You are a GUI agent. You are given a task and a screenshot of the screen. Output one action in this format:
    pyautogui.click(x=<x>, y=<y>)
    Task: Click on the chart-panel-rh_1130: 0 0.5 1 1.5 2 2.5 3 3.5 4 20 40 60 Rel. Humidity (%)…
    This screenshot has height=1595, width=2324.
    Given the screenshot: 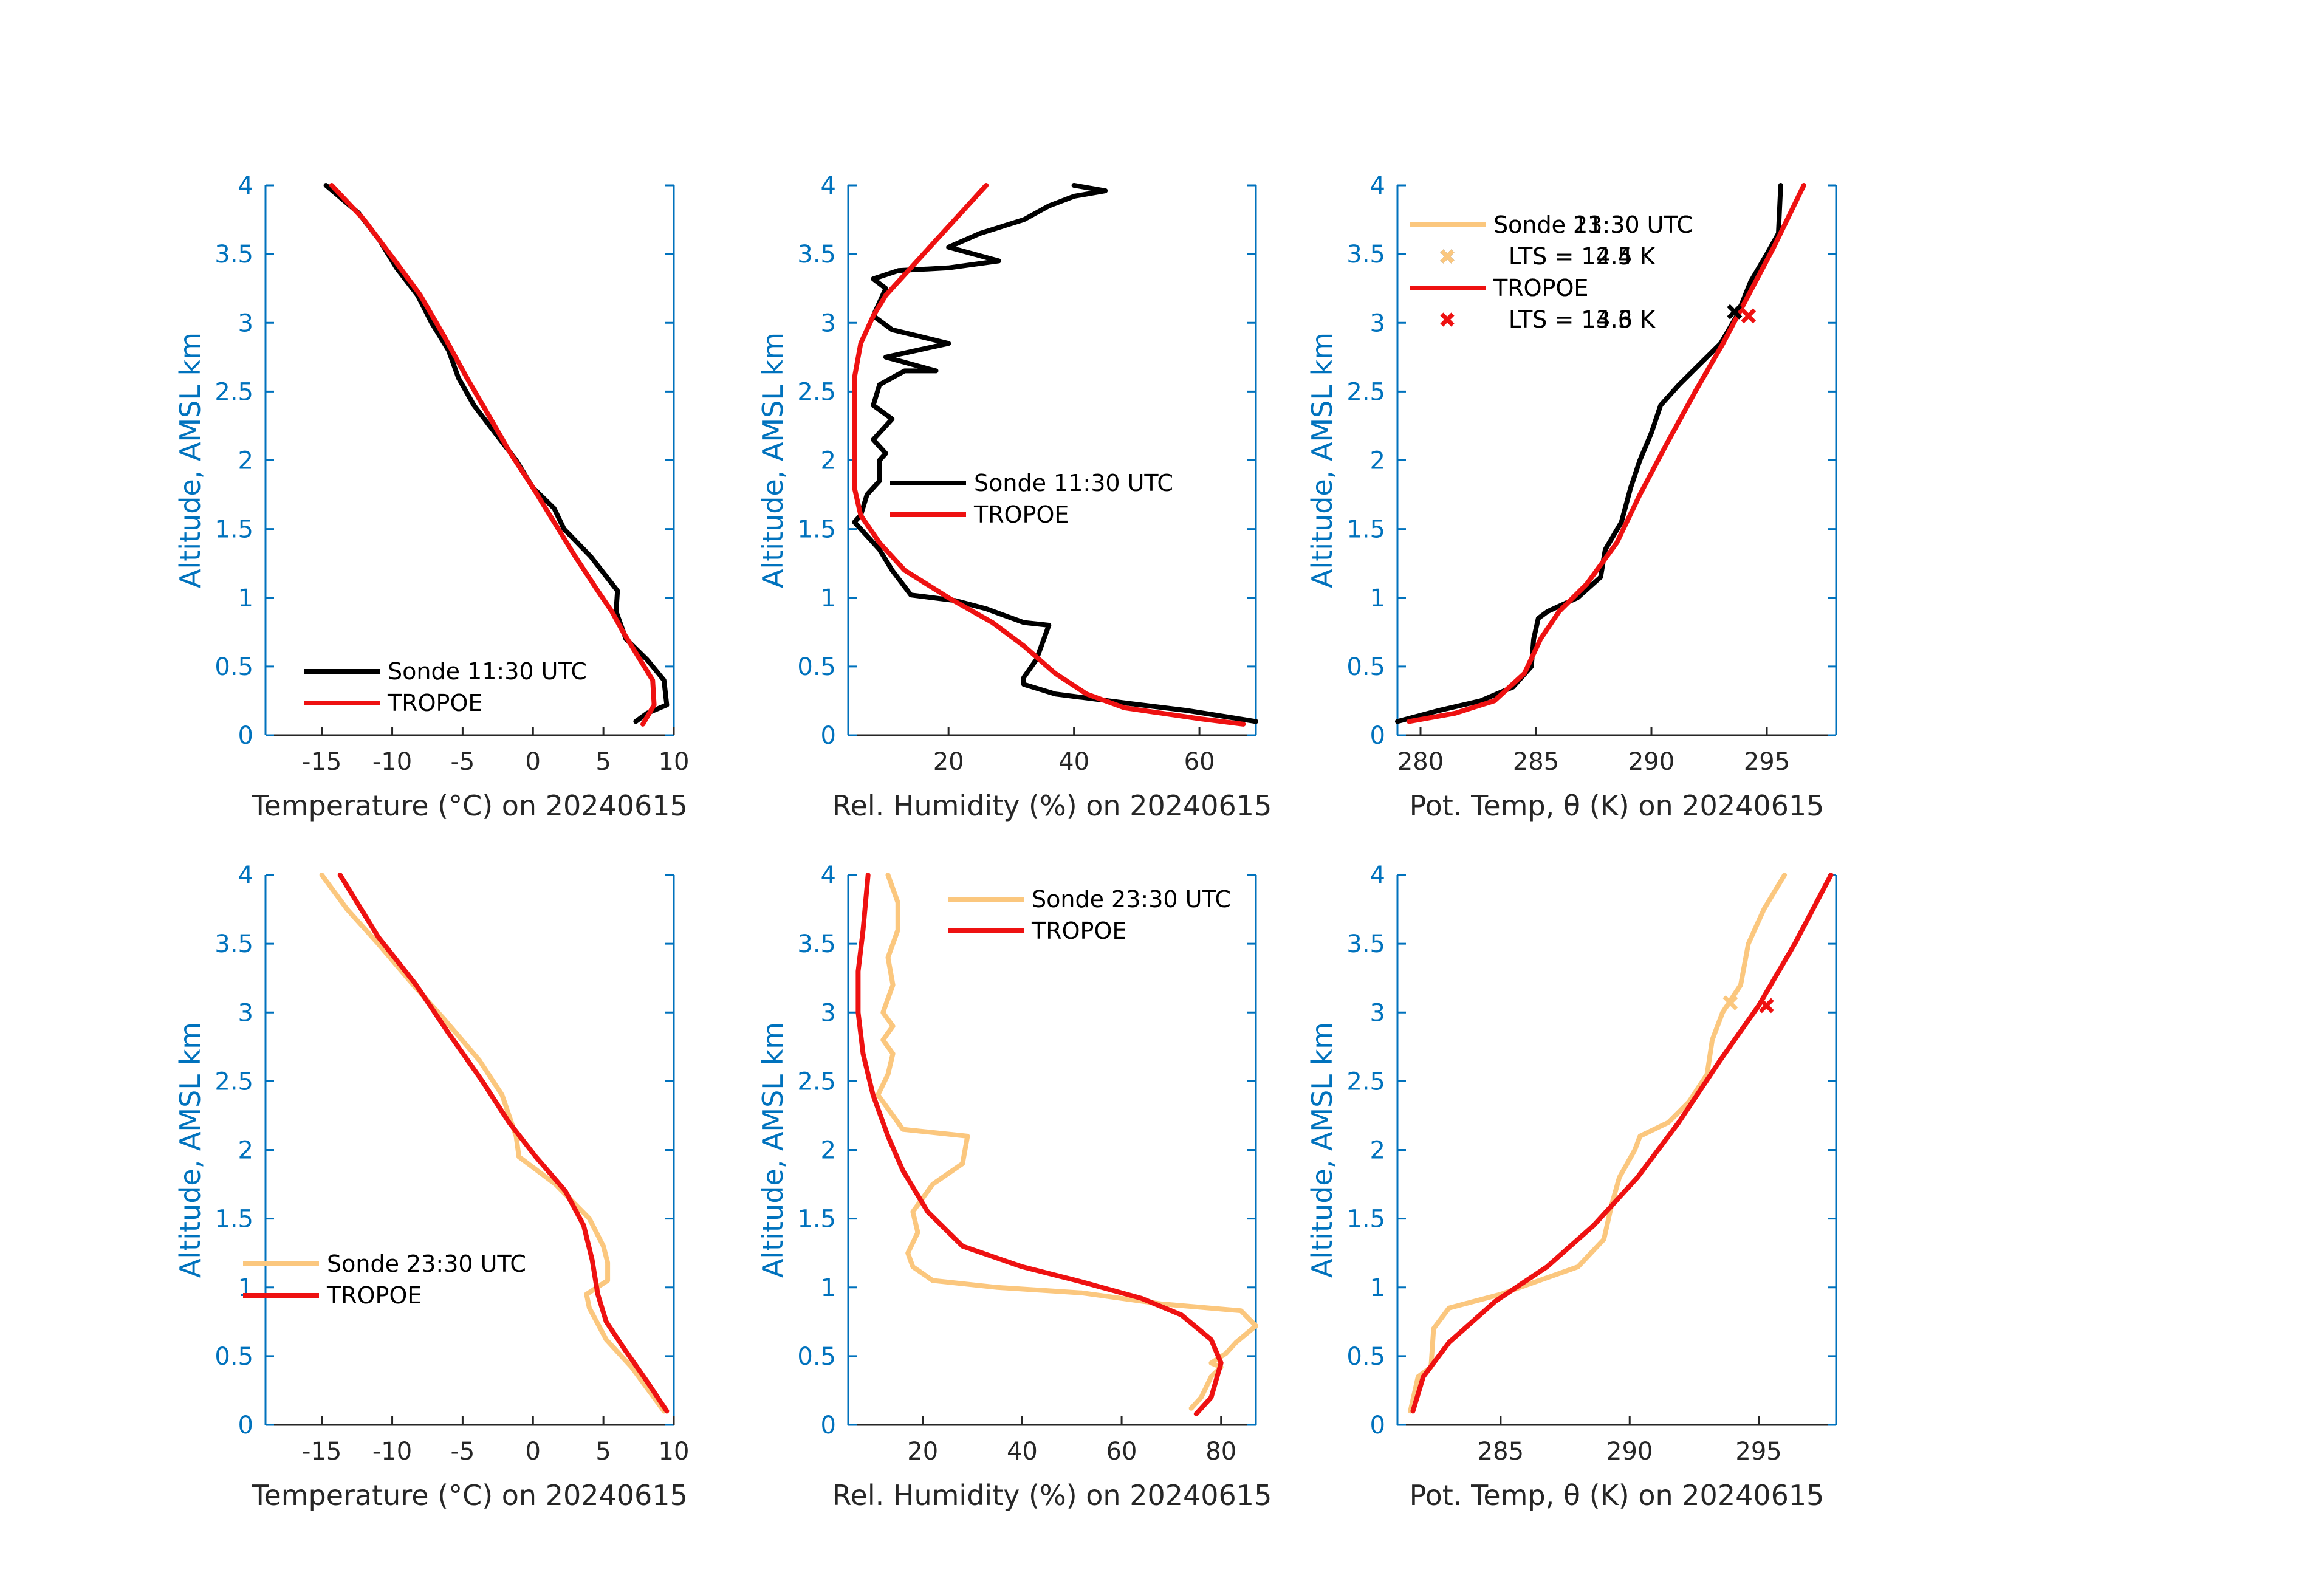 What is the action you would take?
    pyautogui.click(x=1014, y=497)
    